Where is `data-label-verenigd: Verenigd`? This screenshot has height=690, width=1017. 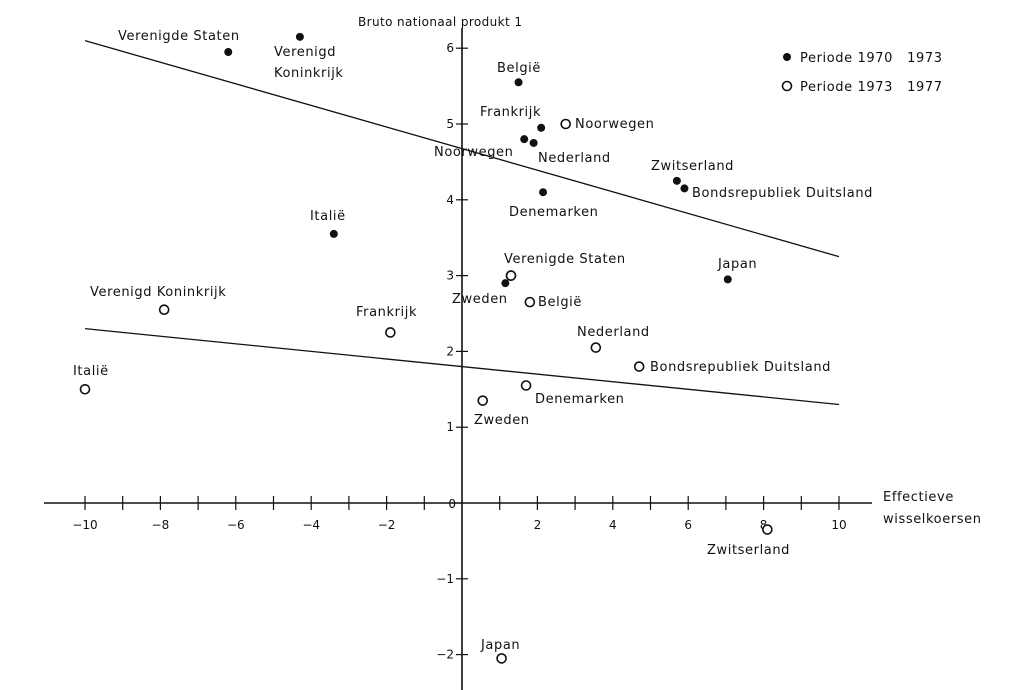 data-label-verenigd: Verenigd is located at coordinates (305, 52).